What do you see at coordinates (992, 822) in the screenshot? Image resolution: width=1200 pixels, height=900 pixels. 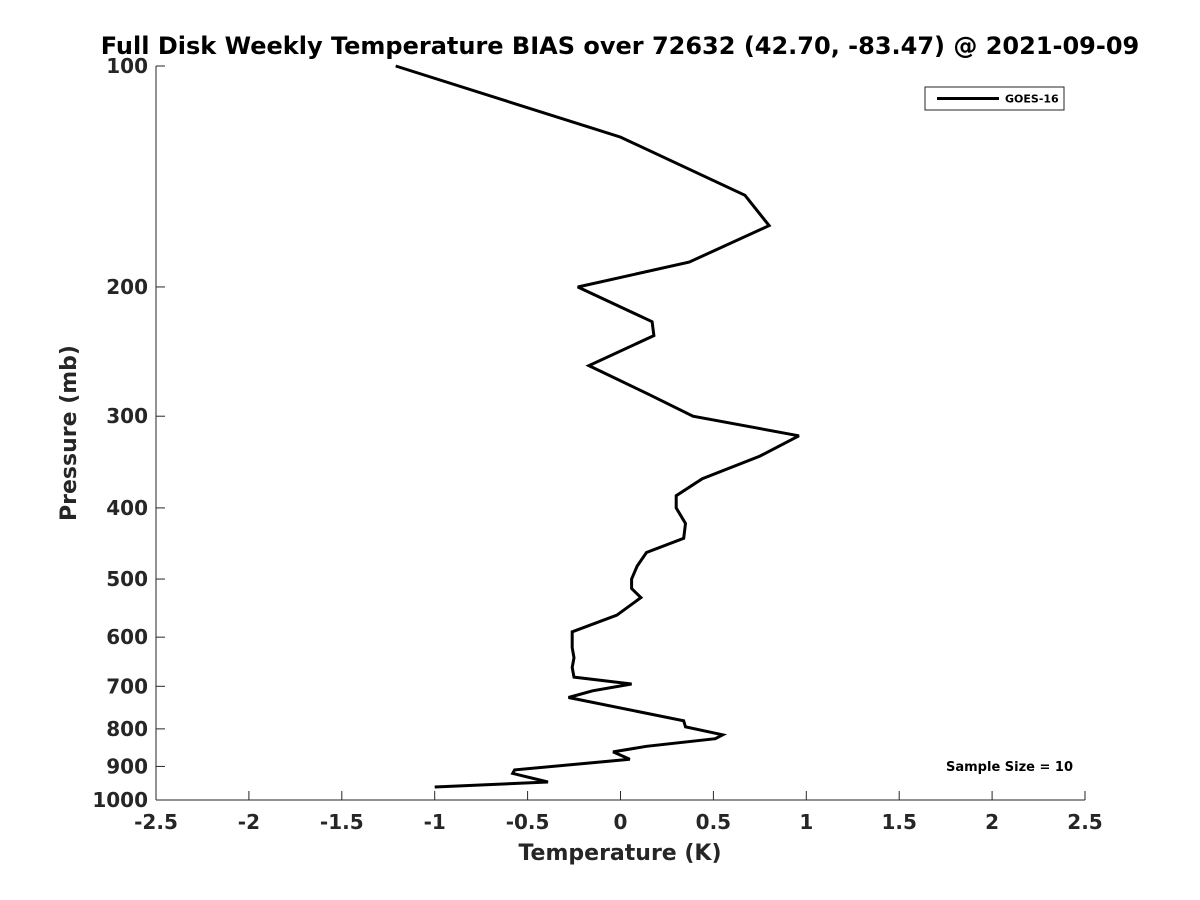 I see `x-tick-label: 2` at bounding box center [992, 822].